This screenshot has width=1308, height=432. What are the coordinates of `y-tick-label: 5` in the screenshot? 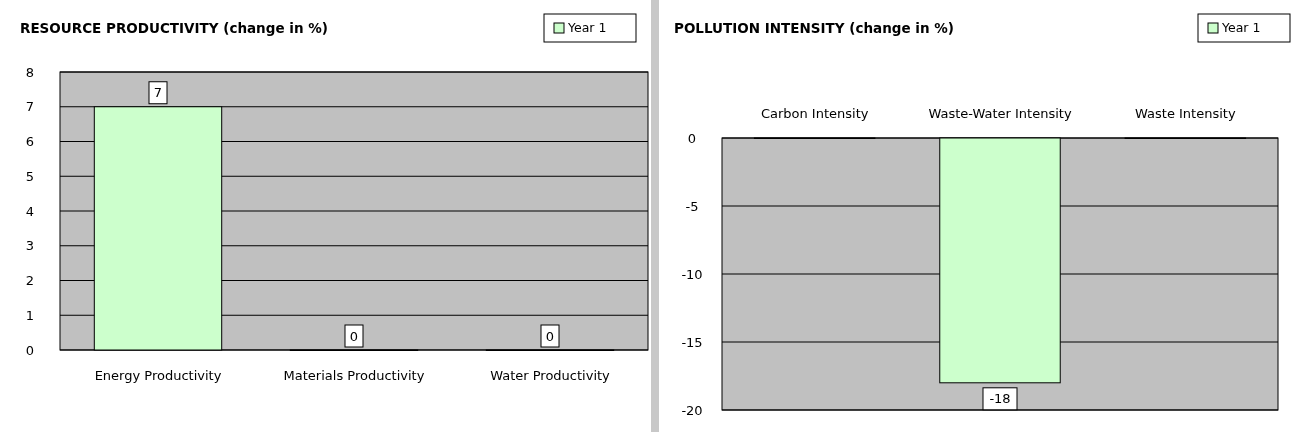 It's located at (30, 176).